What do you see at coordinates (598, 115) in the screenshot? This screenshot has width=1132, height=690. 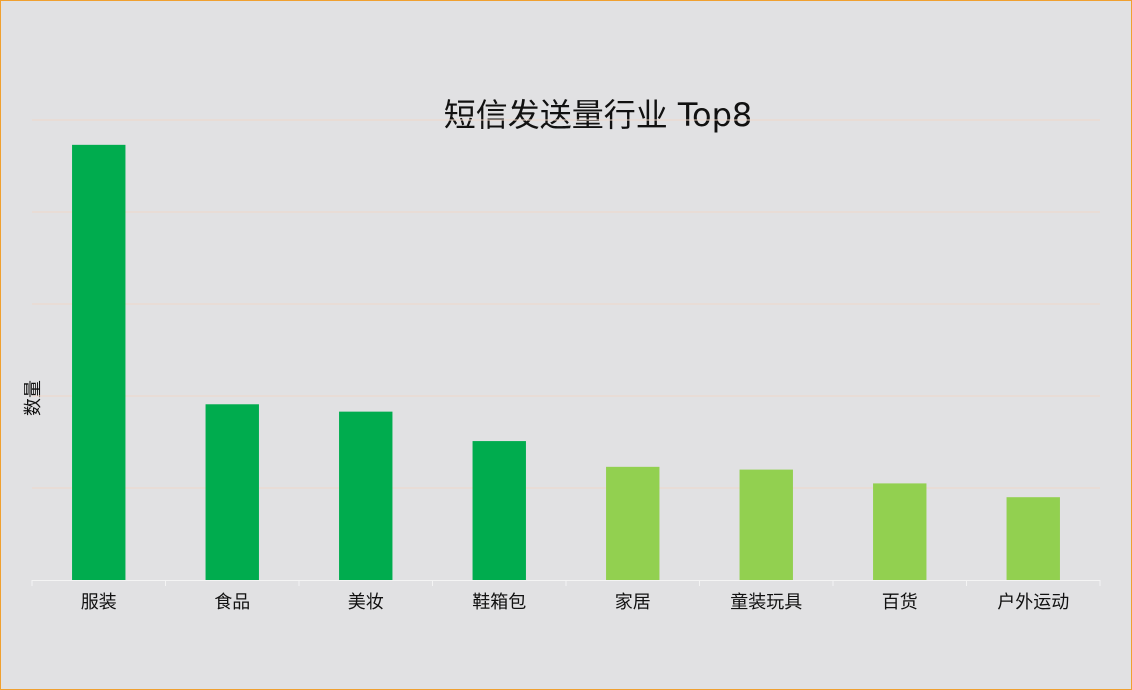 I see `chart-title: 短信发送量行业 Top8` at bounding box center [598, 115].